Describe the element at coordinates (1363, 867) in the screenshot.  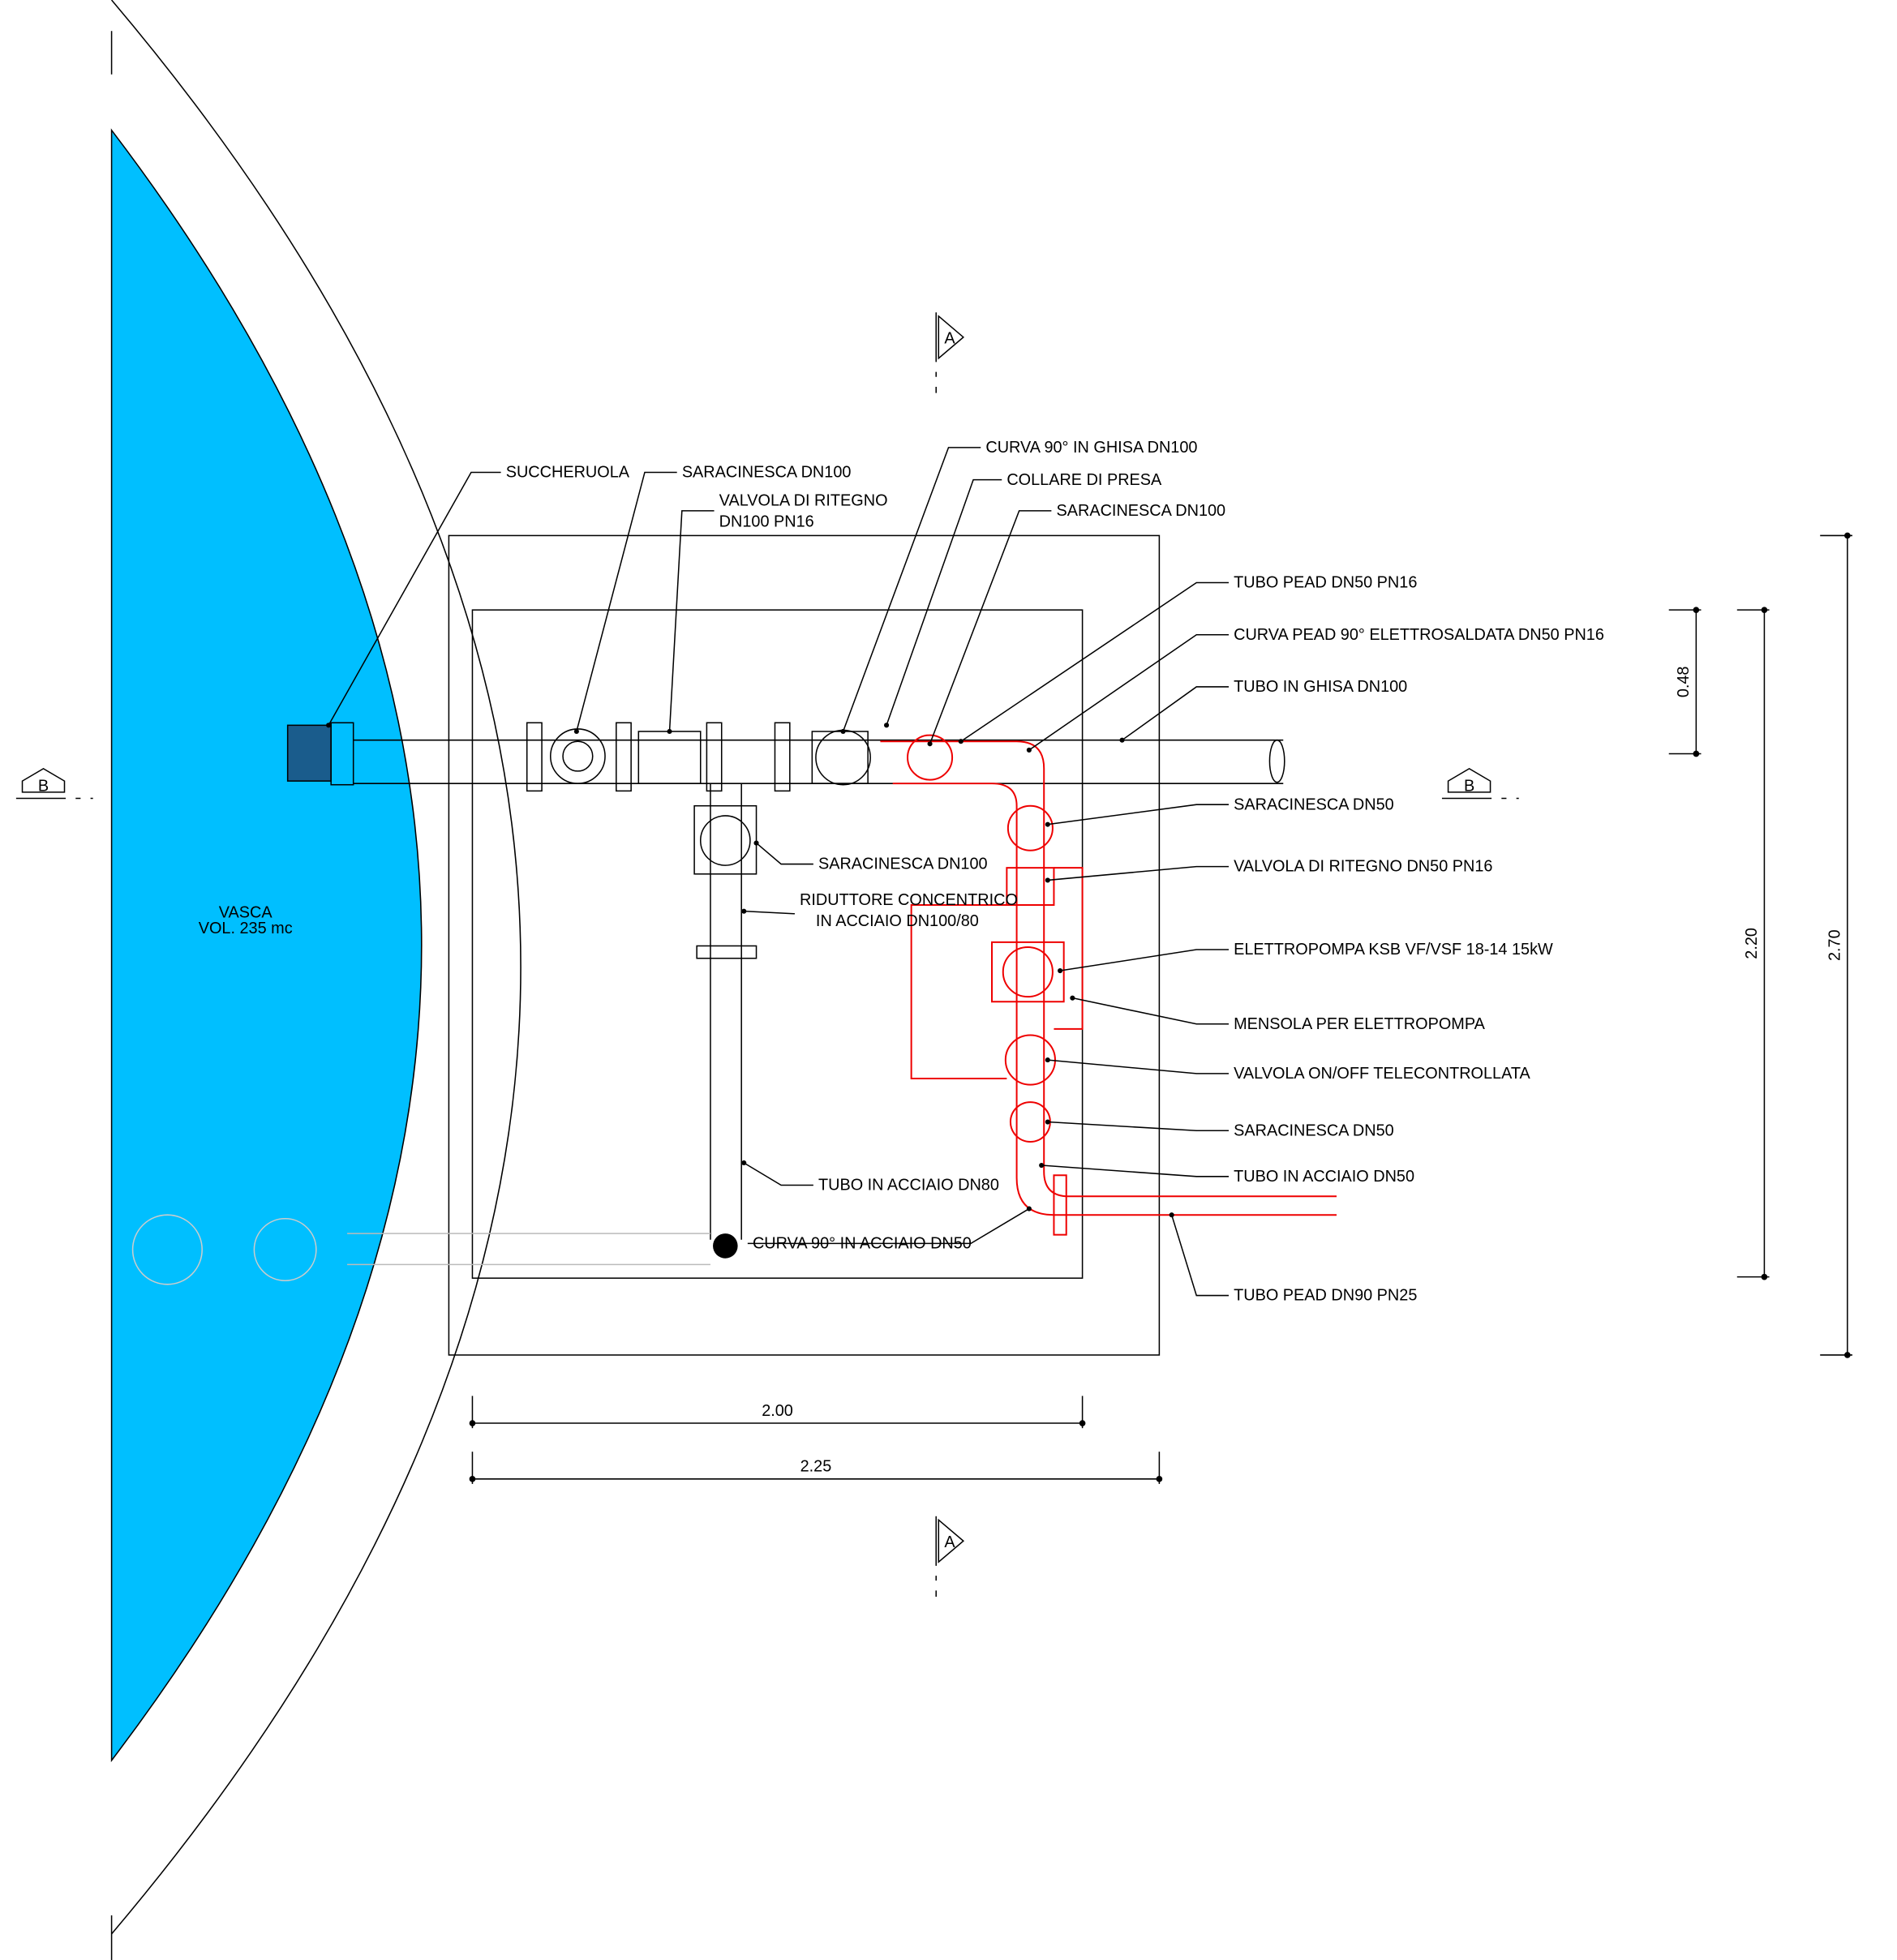
I see `callout-label: VALVOLA DI RITEGNO DN50 PN16` at that location.